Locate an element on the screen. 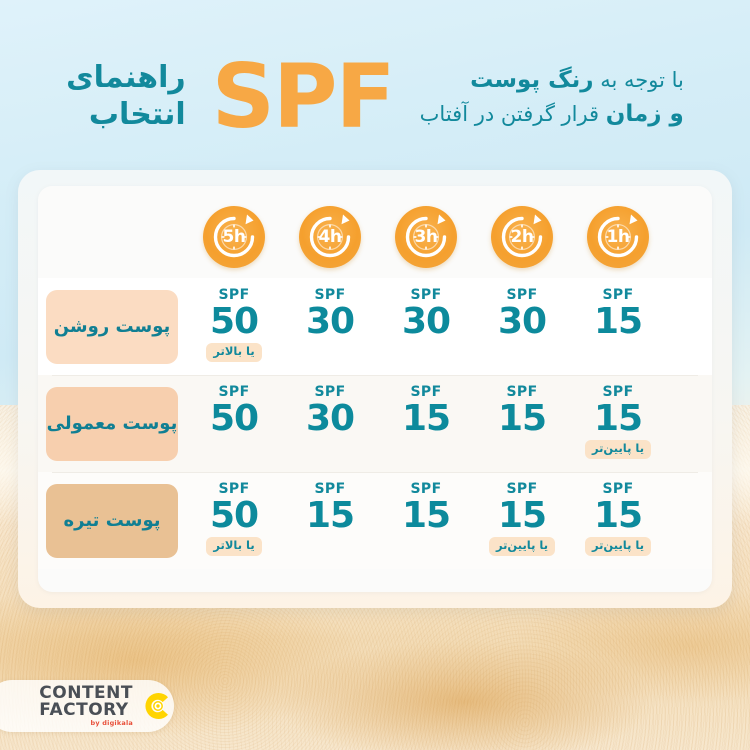  clock-arrow-icon: 5h is located at coordinates (234, 237).